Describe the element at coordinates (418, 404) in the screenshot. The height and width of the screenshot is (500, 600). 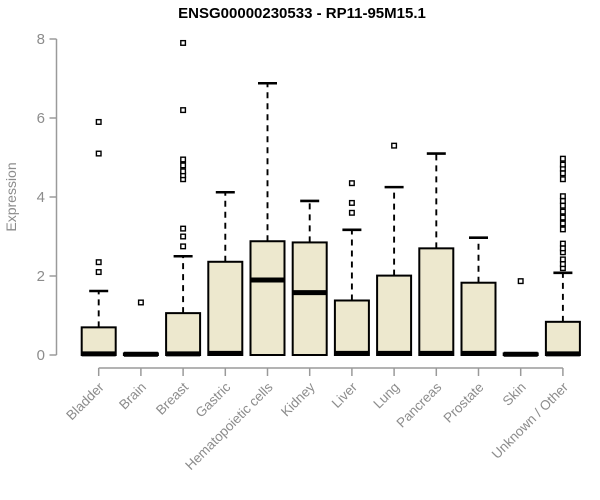
I see `x-tick-label: Pancreas` at that location.